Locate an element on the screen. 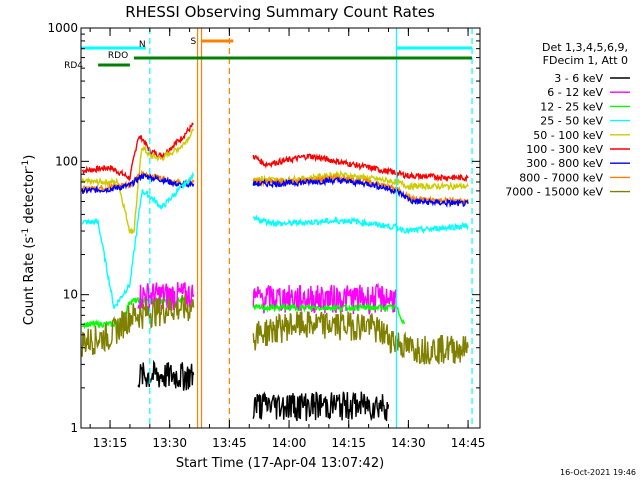  x-tick-label-3: 14:00 is located at coordinates (289, 443).